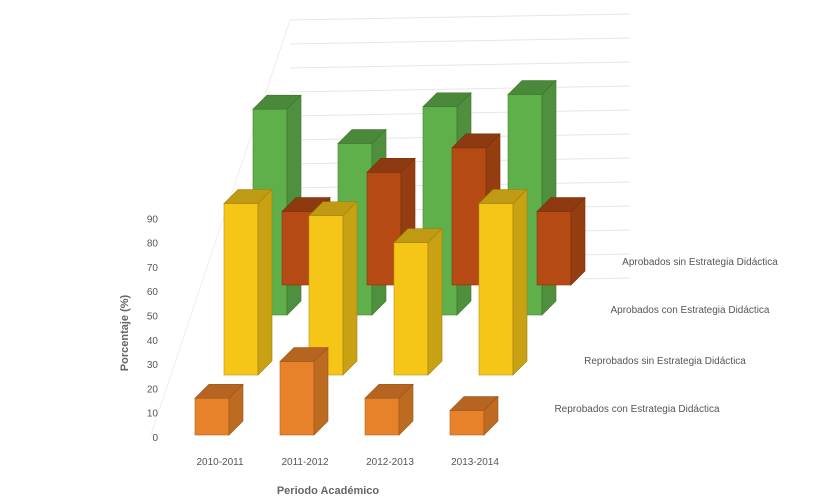 This screenshot has width=814, height=497. Describe the element at coordinates (153, 389) in the screenshot. I see `y-tick-label: 20` at that location.